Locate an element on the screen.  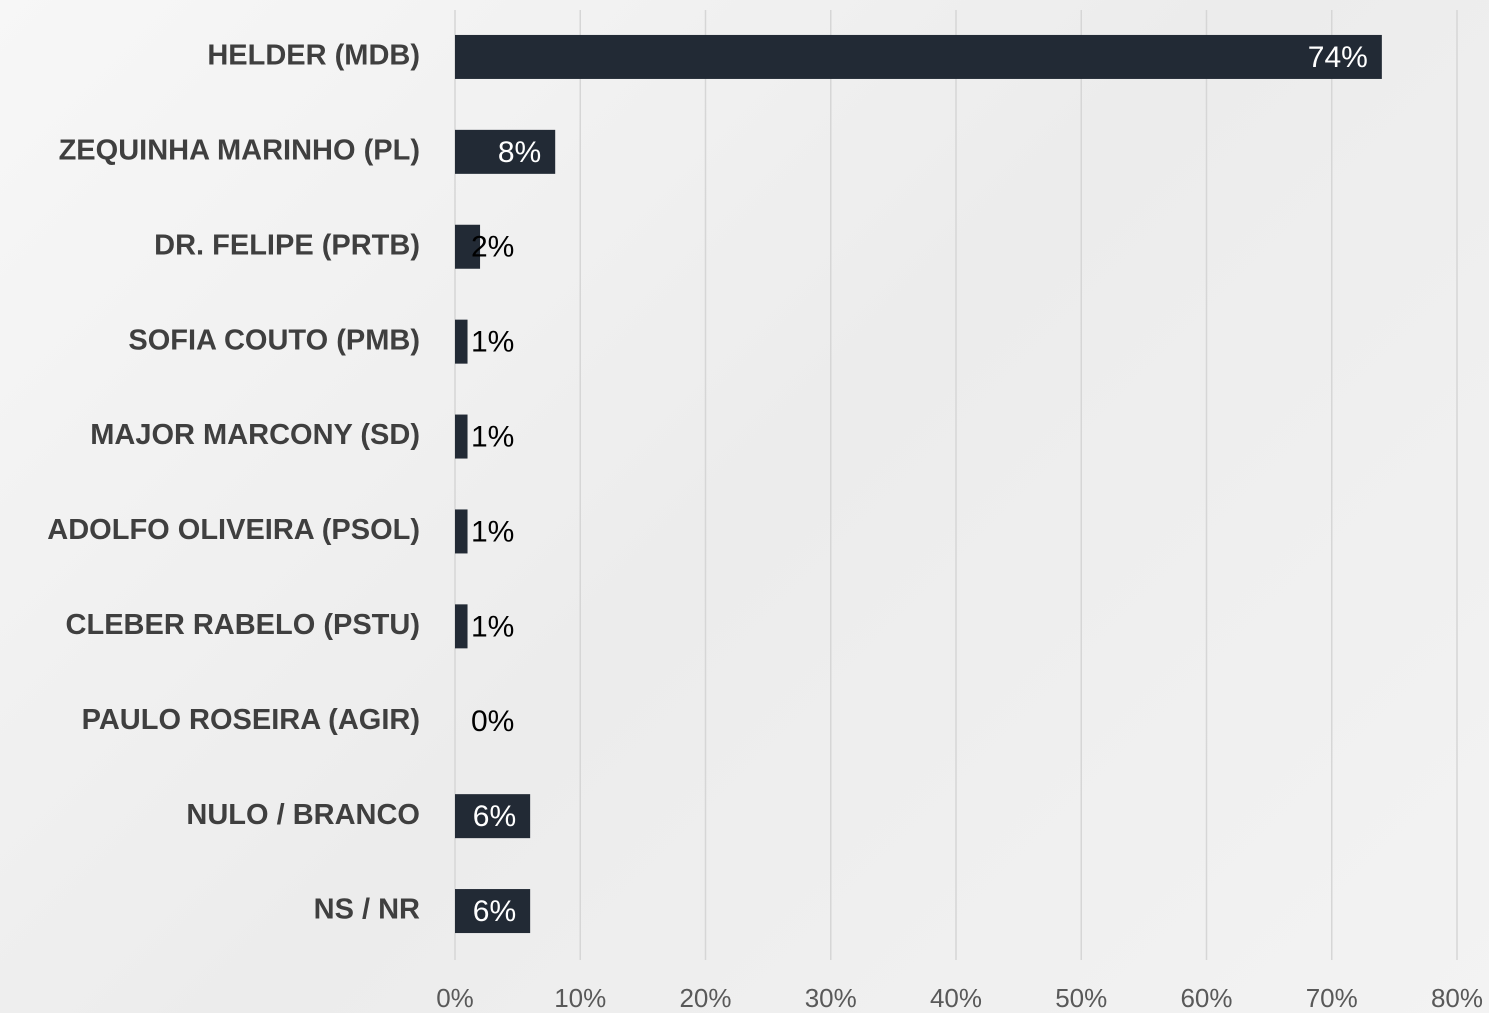
category-label: NULO / BRANCO is located at coordinates (303, 815).